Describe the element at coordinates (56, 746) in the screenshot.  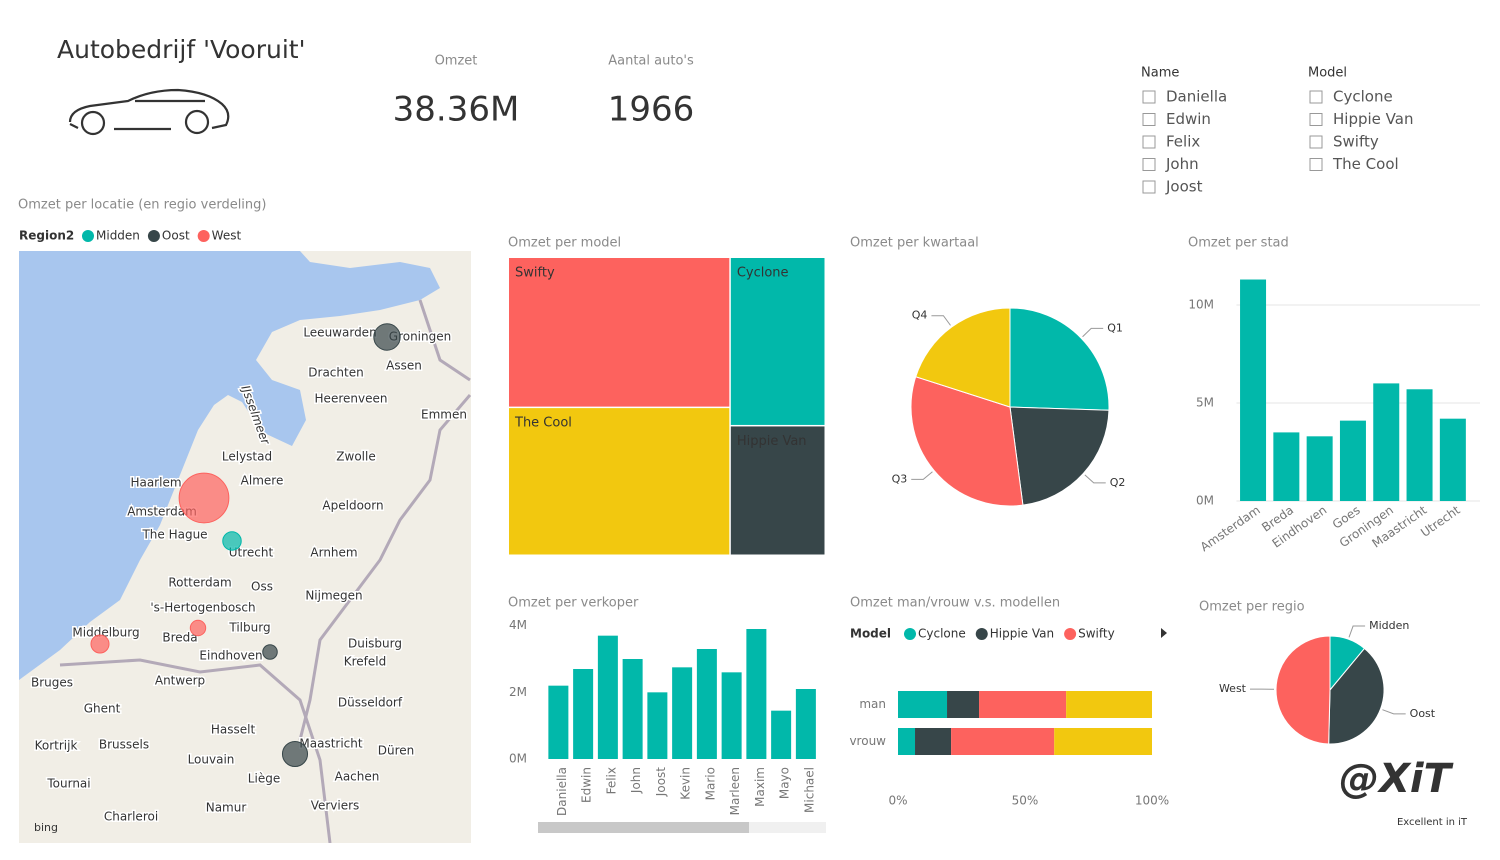
I see `map-place: Kortrijk` at that location.